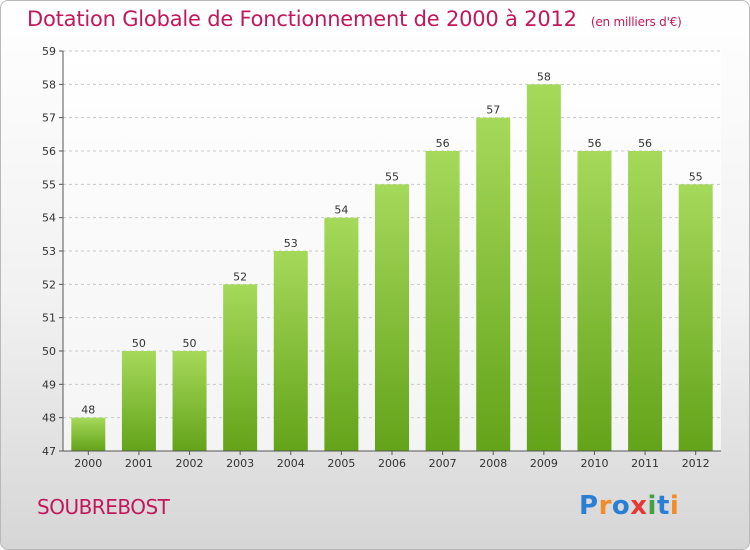  I want to click on x-tick-label: 2008, so click(493, 463).